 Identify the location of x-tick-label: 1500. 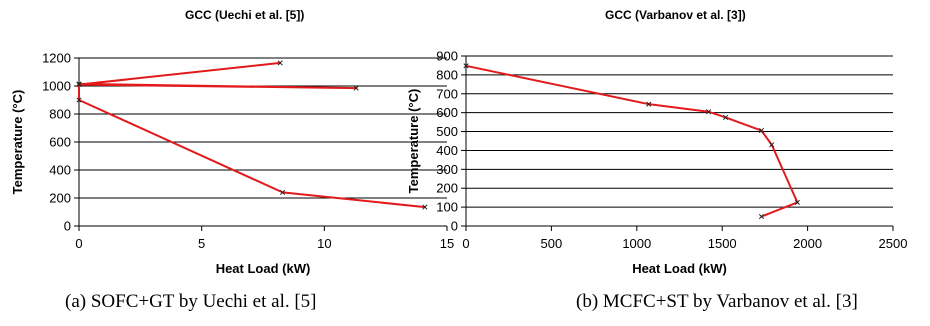
(722, 243).